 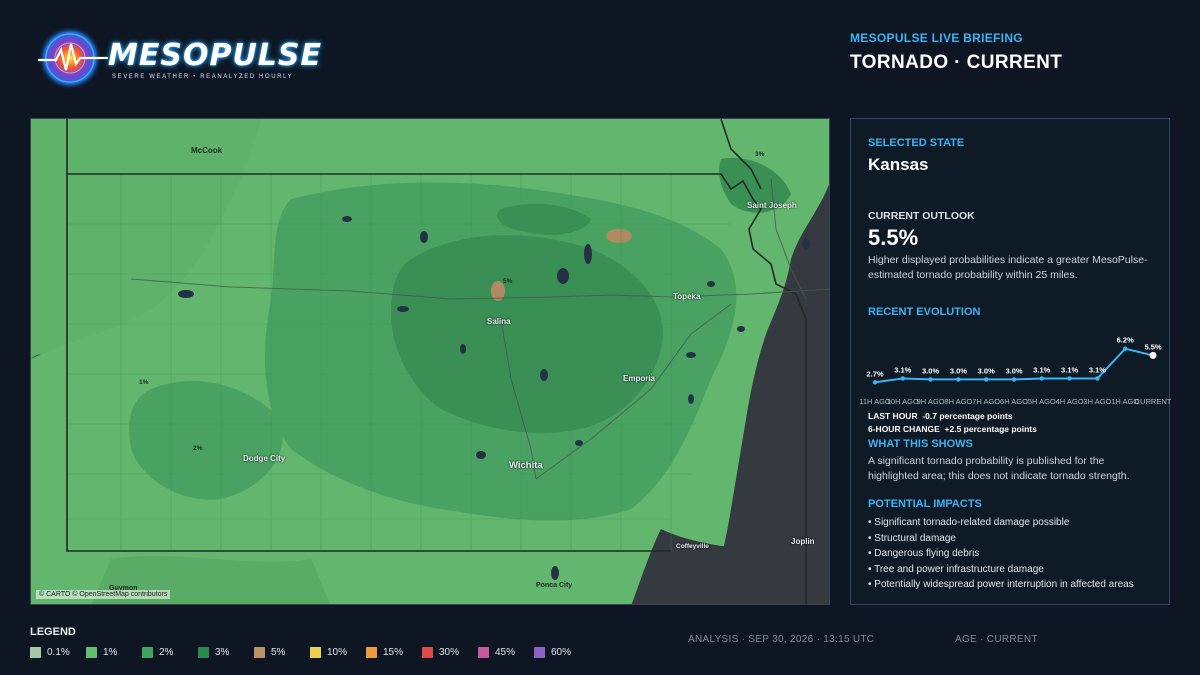 What do you see at coordinates (967, 416) in the screenshot?
I see `last-hour-value: -0.7 percentage points` at bounding box center [967, 416].